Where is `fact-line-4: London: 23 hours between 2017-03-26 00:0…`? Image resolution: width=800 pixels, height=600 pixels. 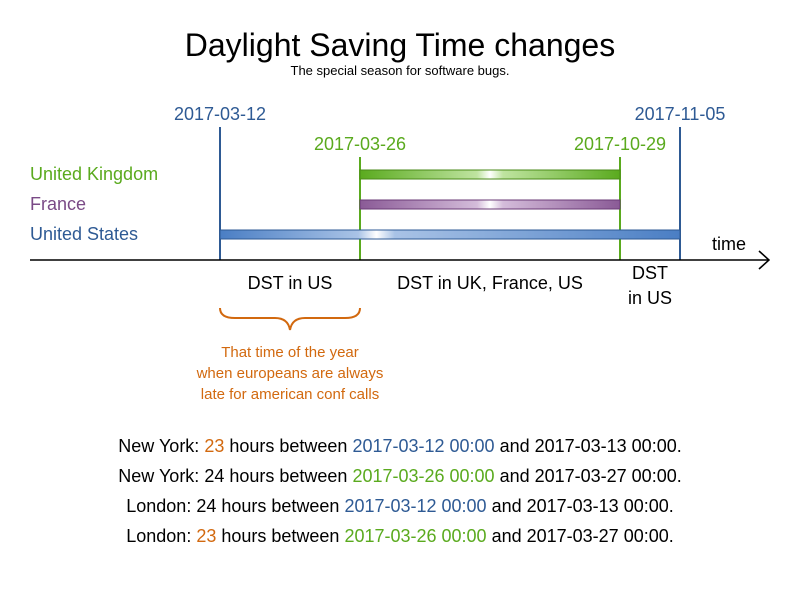
fact-line-4: London: 23 hours between 2017-03-26 00:0… is located at coordinates (399, 536).